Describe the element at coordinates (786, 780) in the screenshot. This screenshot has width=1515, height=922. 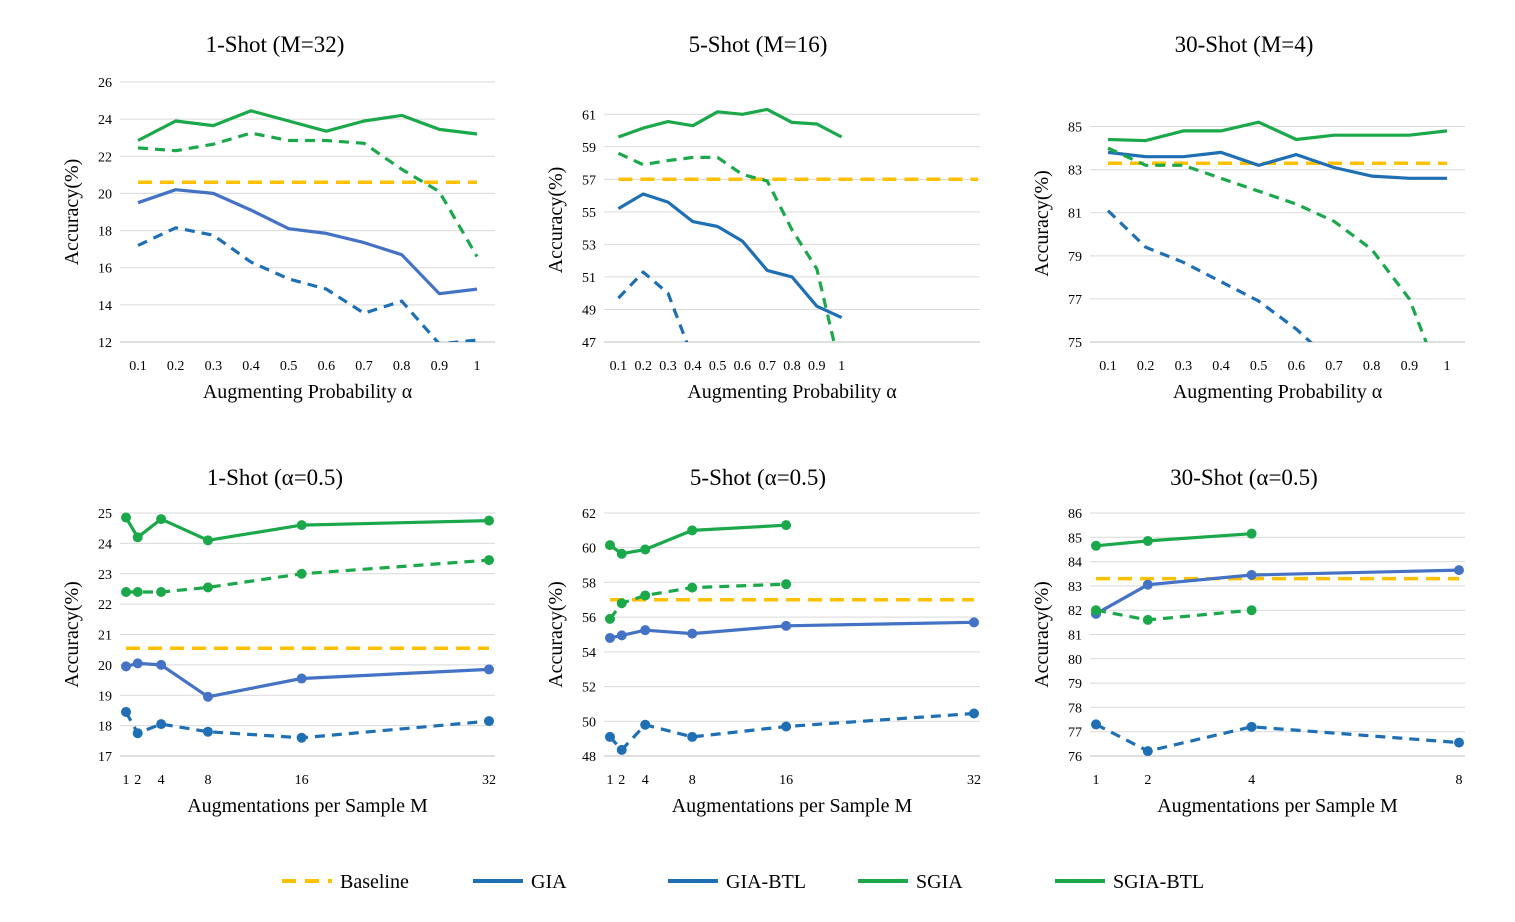
I see `x-tick-label: 16` at that location.